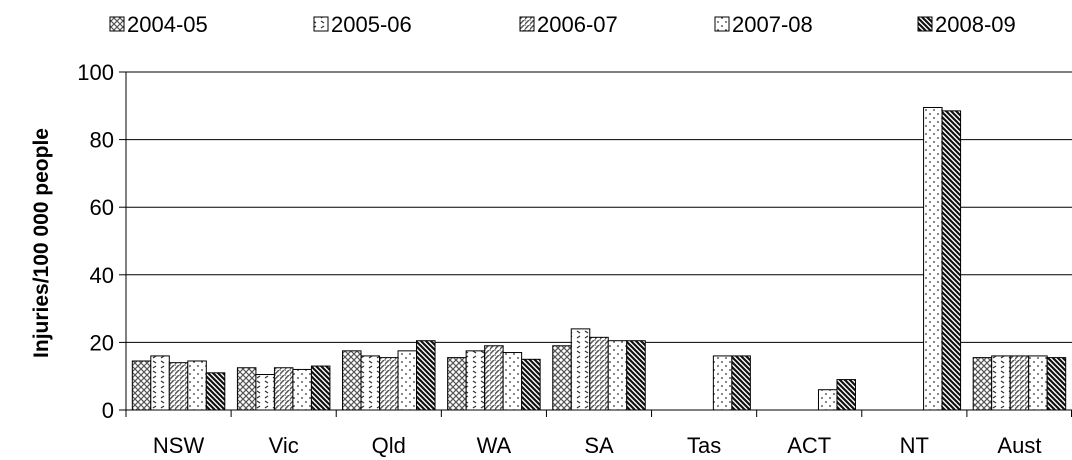  I want to click on x-tick-label: NSW, so click(179, 445).